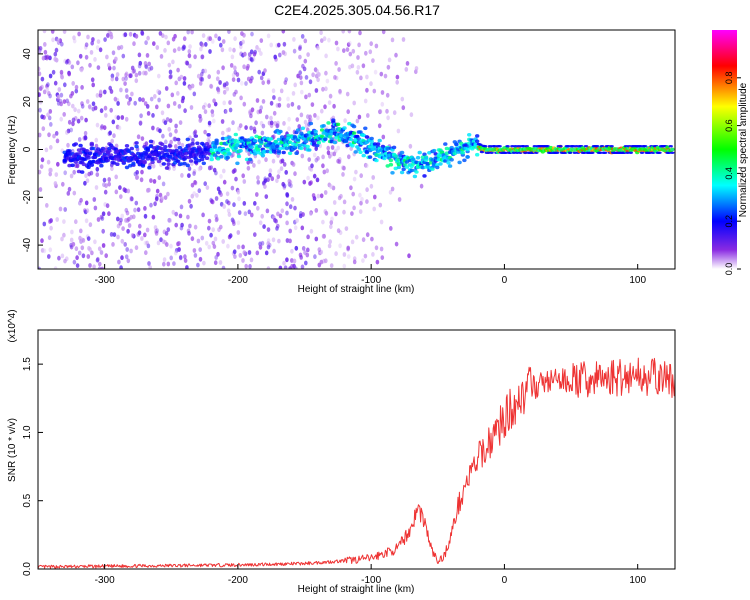  Describe the element at coordinates (27, 364) in the screenshot. I see `snr-y-tick-label: 1.5` at that location.